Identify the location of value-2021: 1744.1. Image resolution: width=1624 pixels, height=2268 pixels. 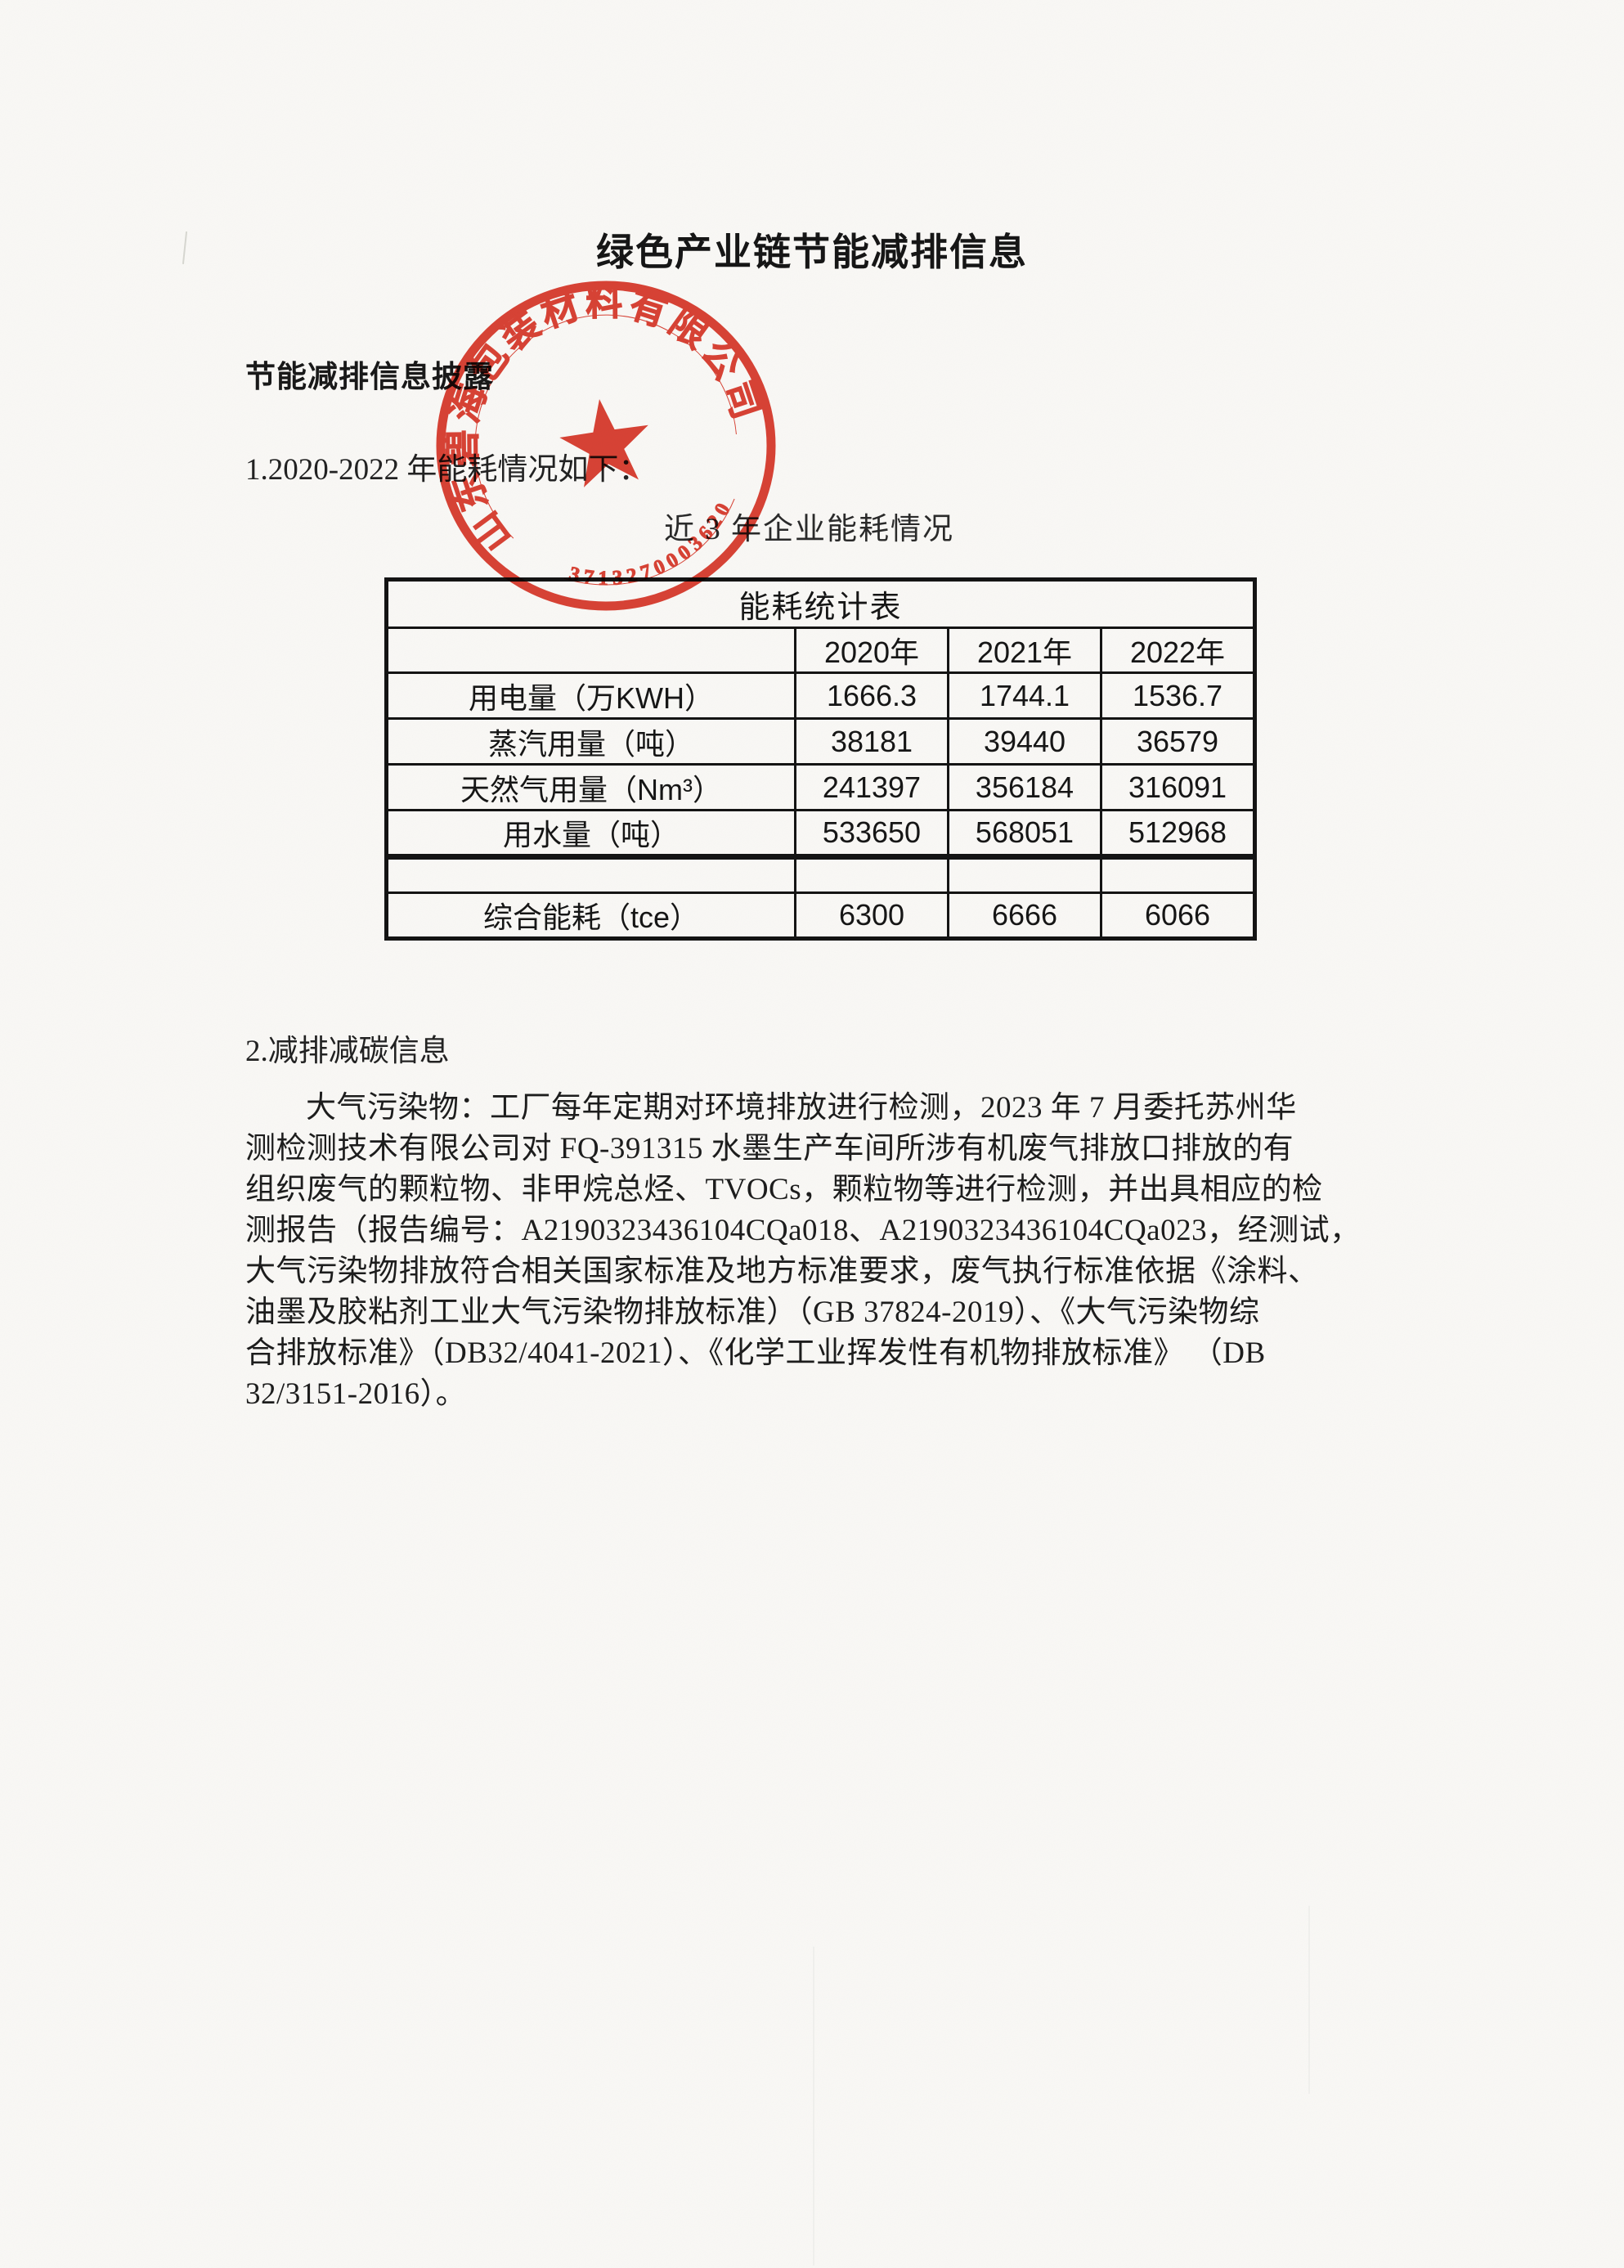
(1024, 695).